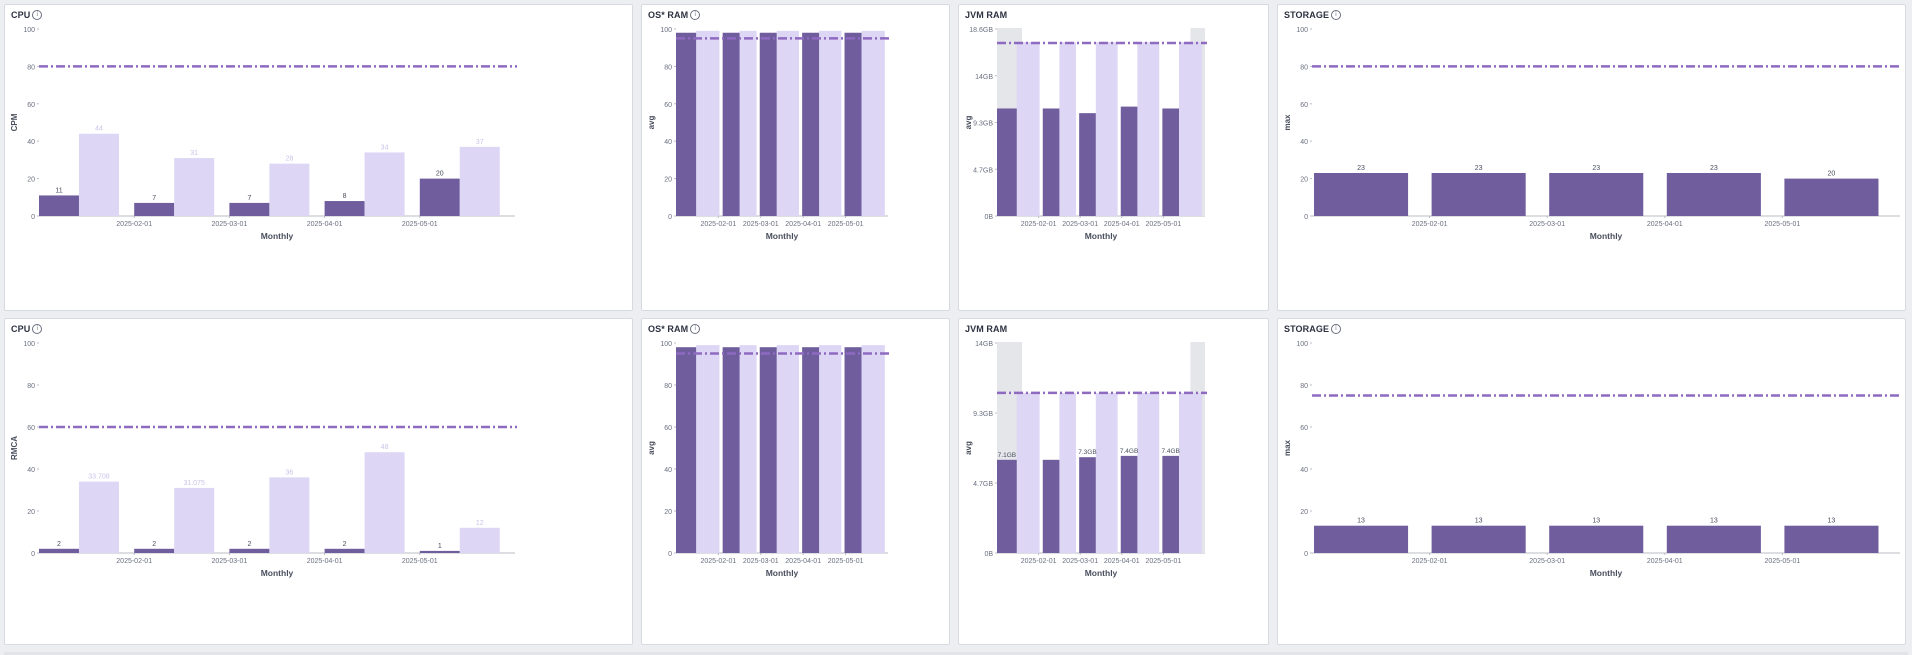  I want to click on y-tick-label: 0B, so click(988, 217).